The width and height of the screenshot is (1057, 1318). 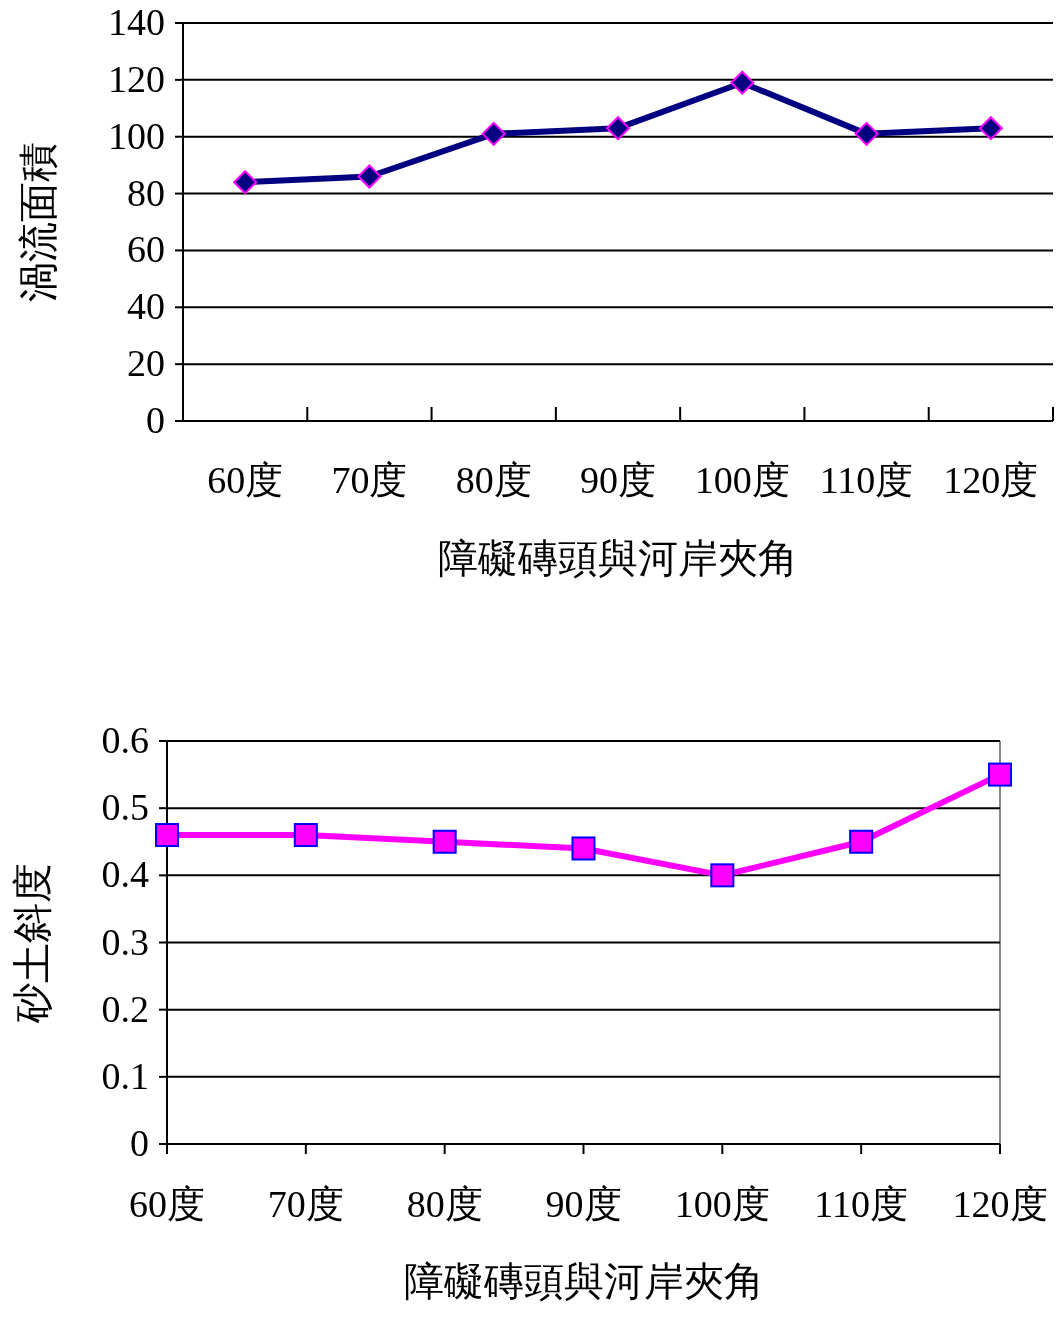 What do you see at coordinates (125, 1008) in the screenshot?
I see `y-tick-label: 0.2` at bounding box center [125, 1008].